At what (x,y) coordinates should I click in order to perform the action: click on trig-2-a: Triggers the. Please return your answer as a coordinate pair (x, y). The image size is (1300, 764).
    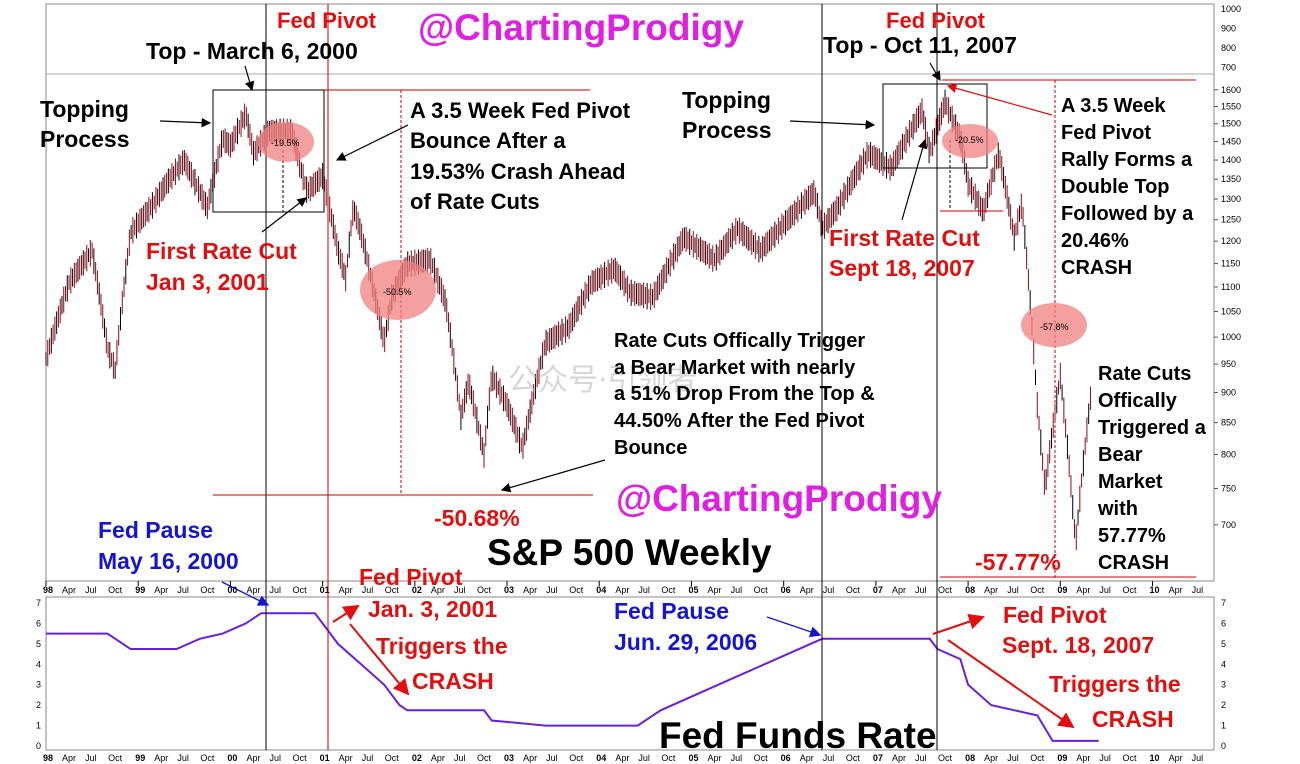
    Looking at the image, I should click on (1115, 684).